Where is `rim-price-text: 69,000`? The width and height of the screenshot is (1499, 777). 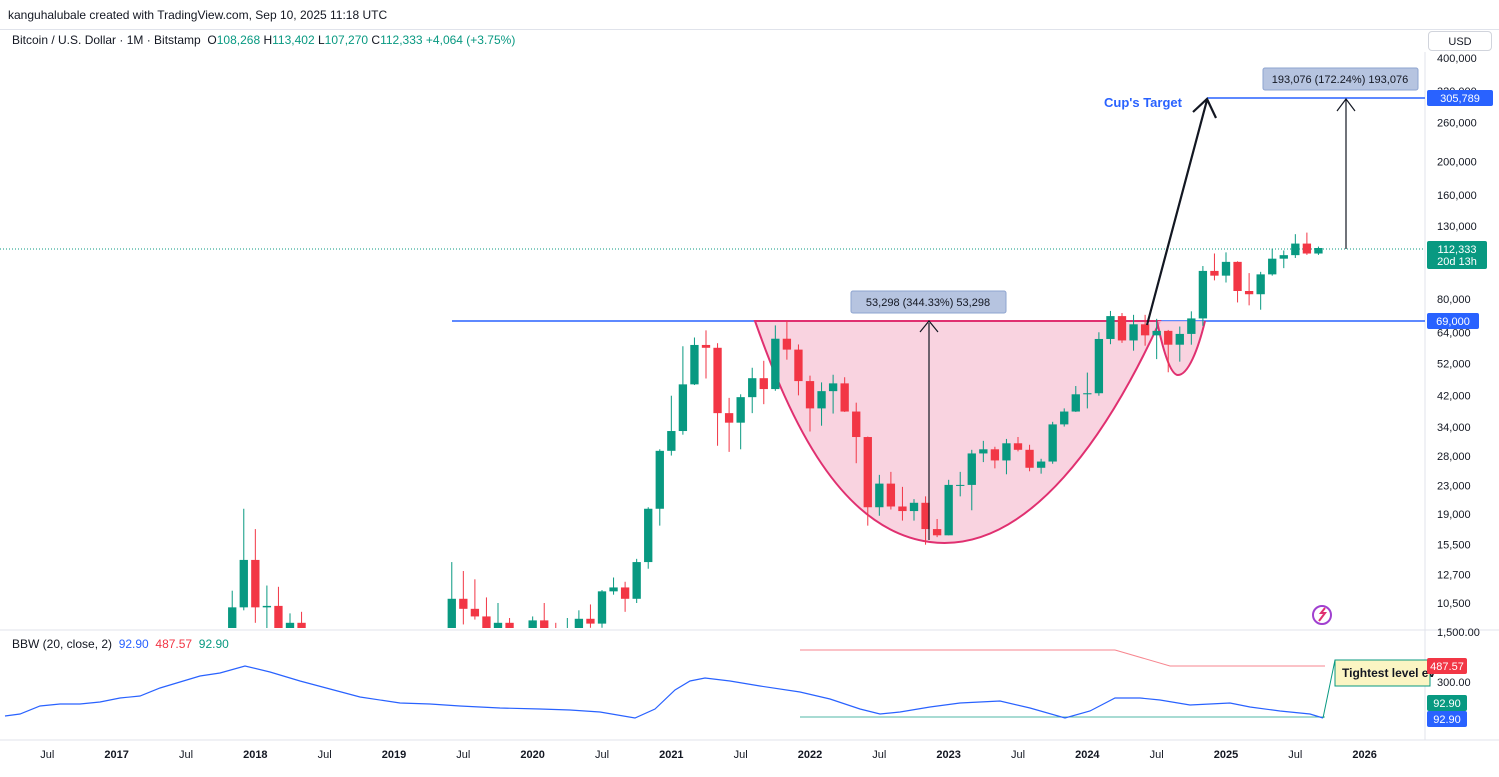 rim-price-text: 69,000 is located at coordinates (1453, 322).